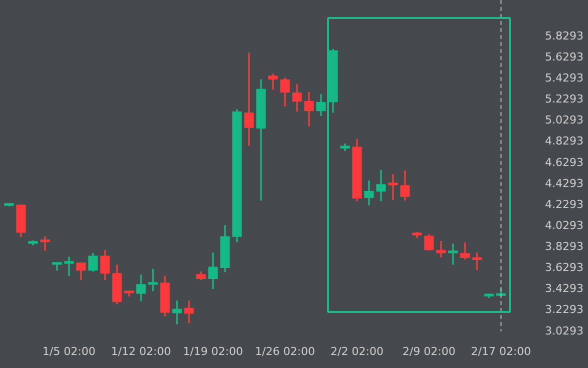 This screenshot has width=588, height=368. Describe the element at coordinates (564, 225) in the screenshot. I see `y-tick-label: 4.0293` at that location.